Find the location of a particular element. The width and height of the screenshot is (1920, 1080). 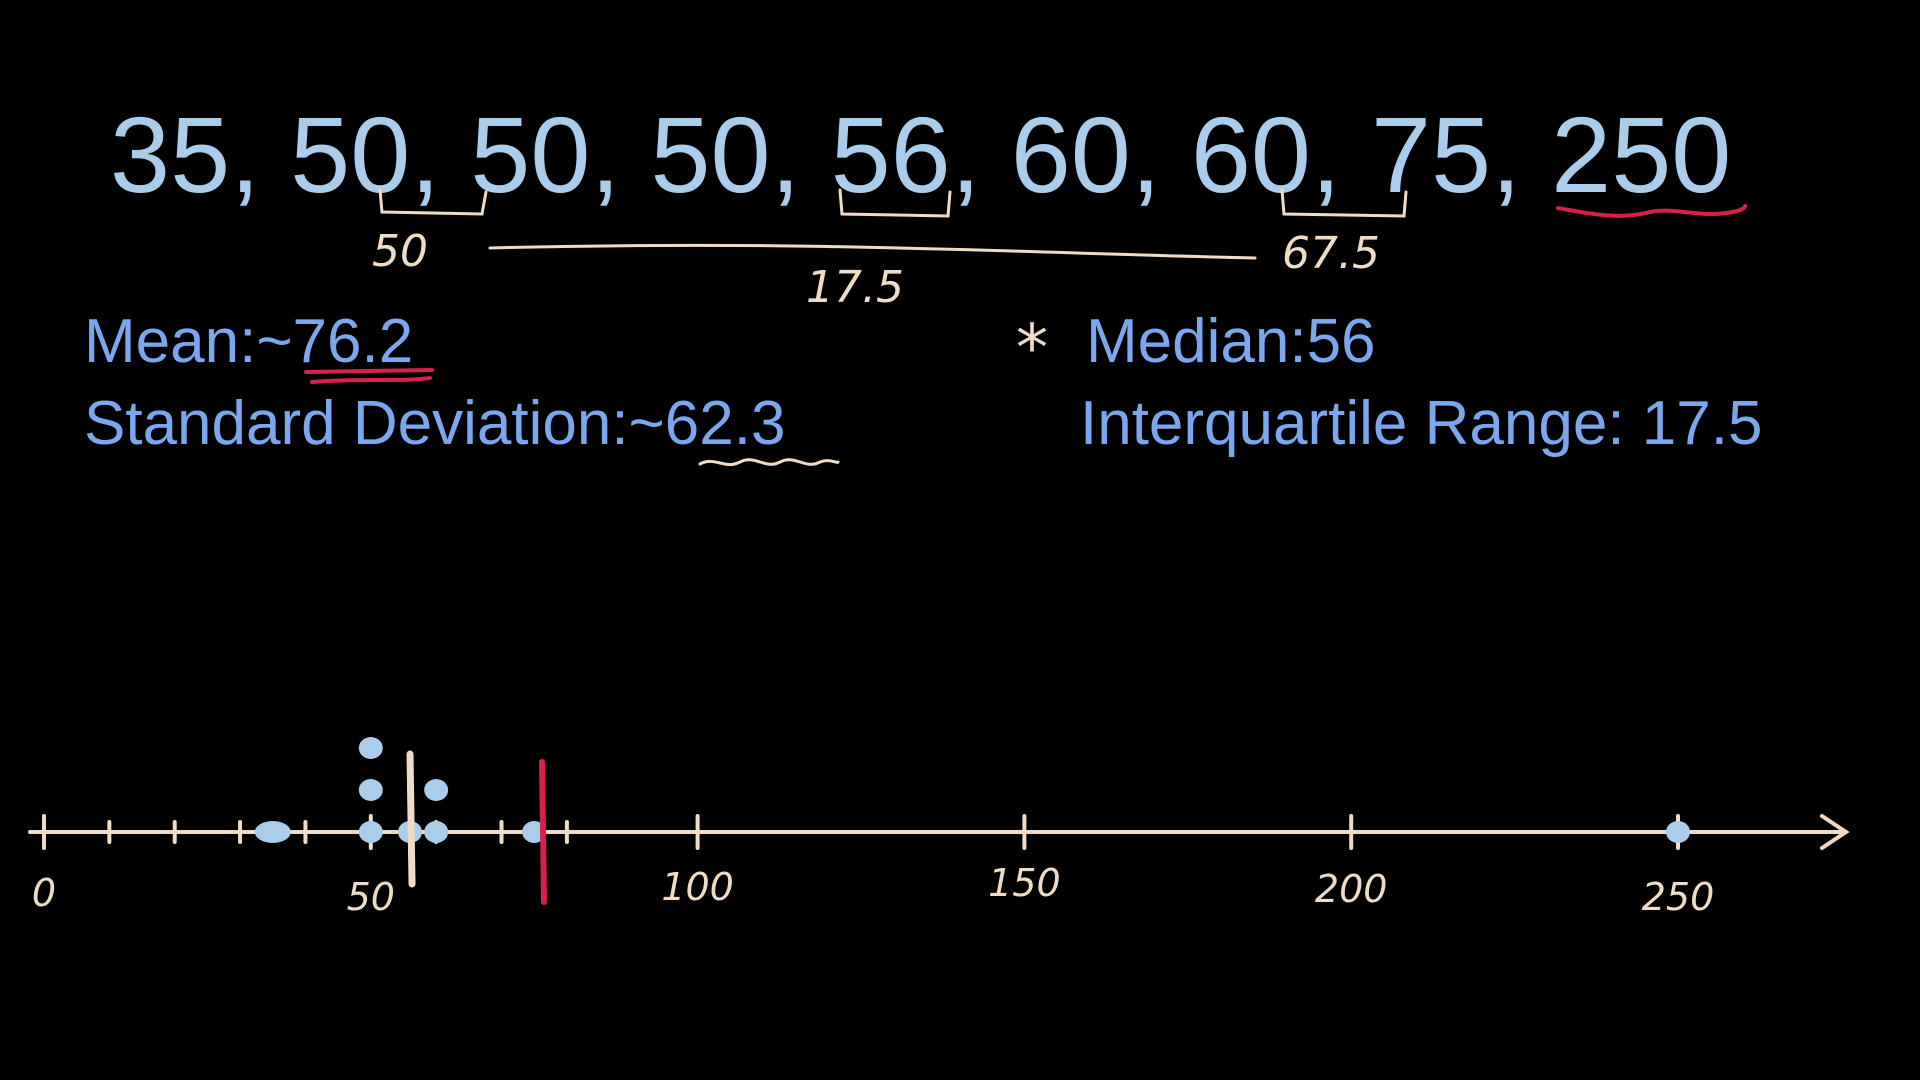

dataset-values: 35, 50, 50, 50, 56, 60, 60, 75, 250 is located at coordinates (920, 154).